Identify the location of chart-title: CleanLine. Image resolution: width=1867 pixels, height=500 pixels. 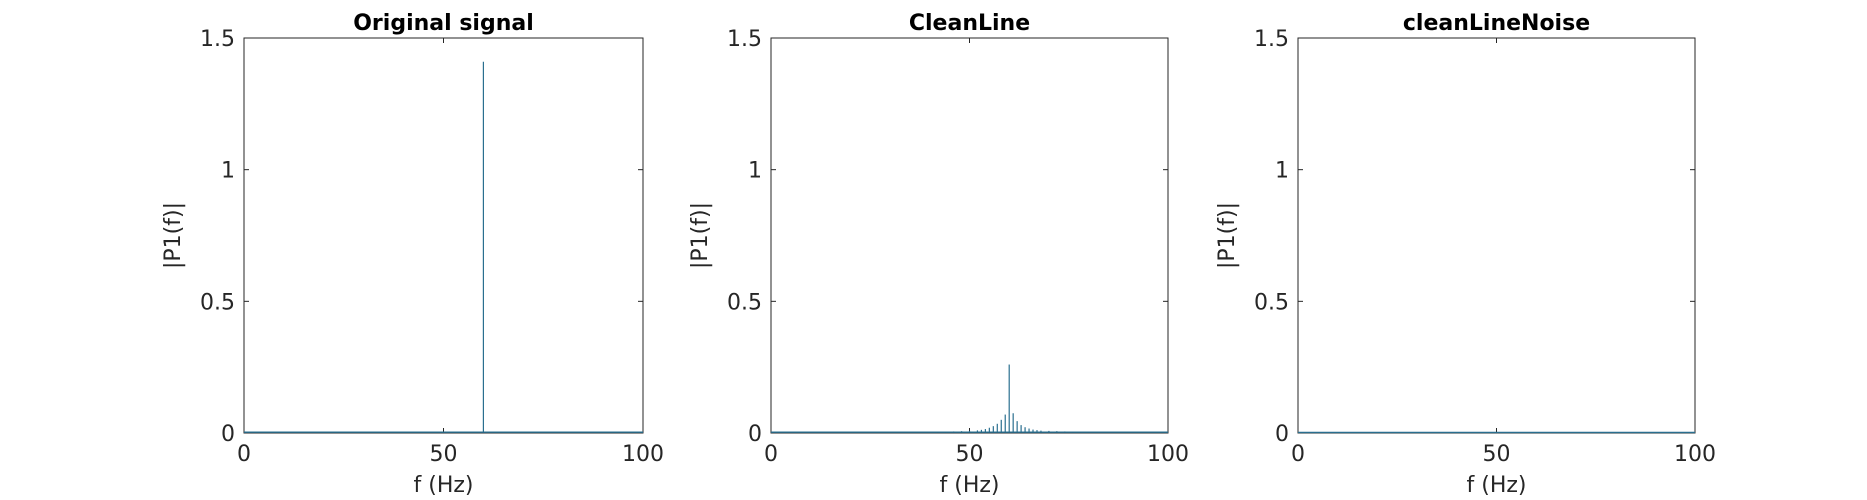
(969, 23).